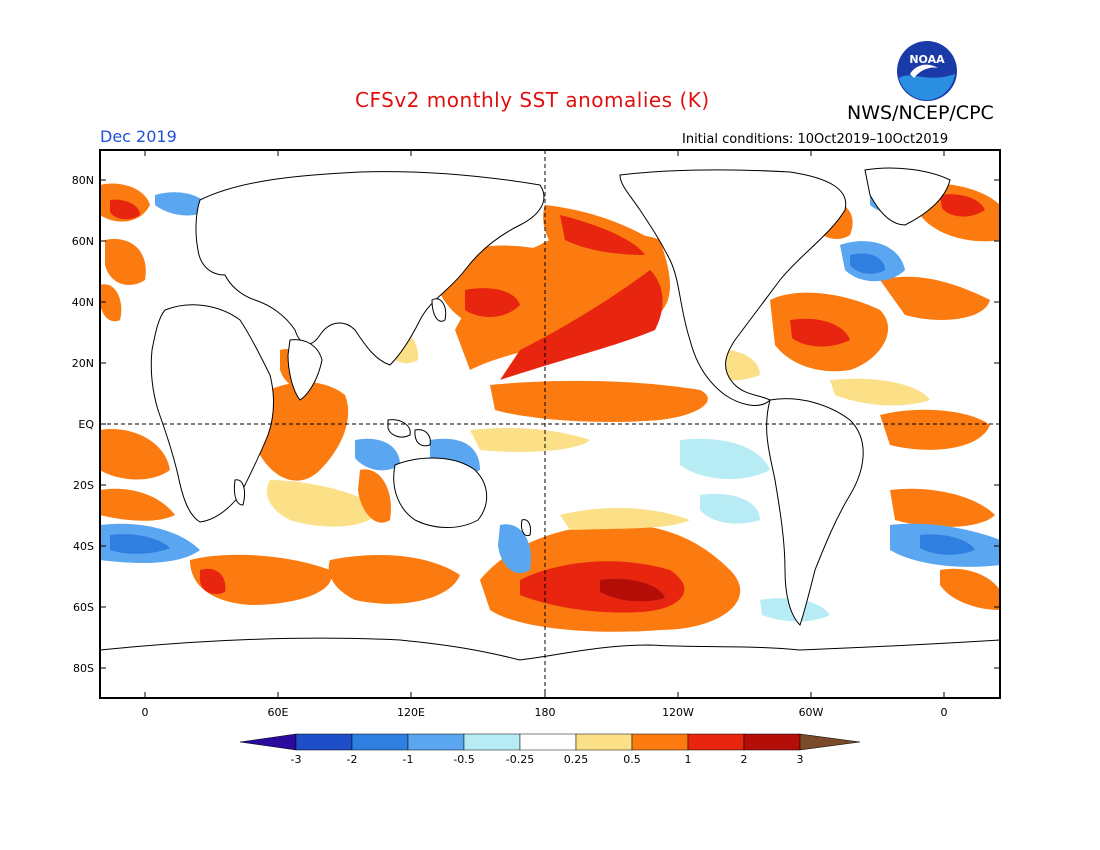 The width and height of the screenshot is (1100, 850). I want to click on agency-label: NWS/NCEP/CPC, so click(920, 113).